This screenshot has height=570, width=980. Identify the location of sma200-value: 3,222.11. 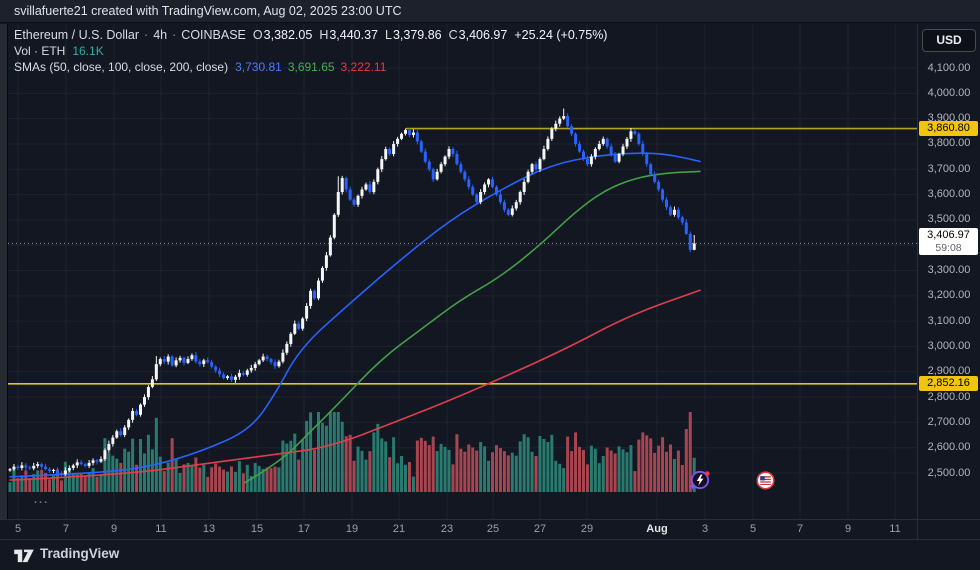
(363, 67).